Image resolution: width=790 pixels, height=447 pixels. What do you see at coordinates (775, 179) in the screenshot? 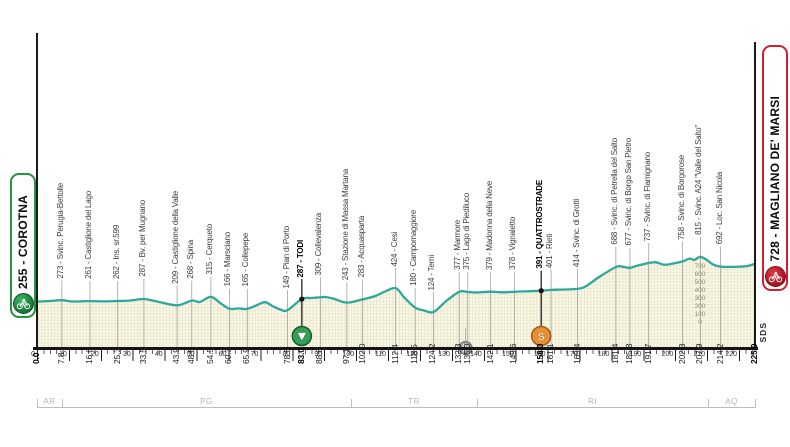
I see `finish-label: 728 - MAGLIANO DE' MARSI` at bounding box center [775, 179].